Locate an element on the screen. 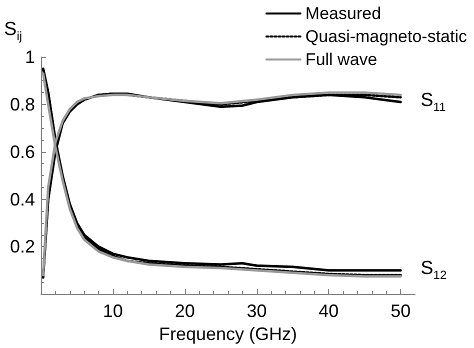 Image resolution: width=474 pixels, height=348 pixels. x-tick-label: 50 is located at coordinates (400, 311).